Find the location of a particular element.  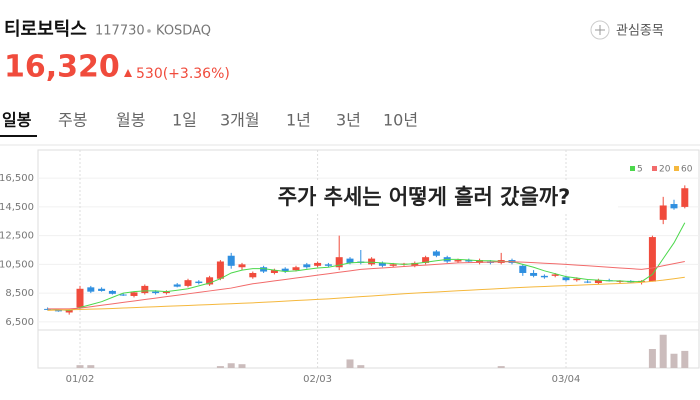

annotation: 주가 추세는 어떻게 흘러 갔을까? is located at coordinates (424, 197).